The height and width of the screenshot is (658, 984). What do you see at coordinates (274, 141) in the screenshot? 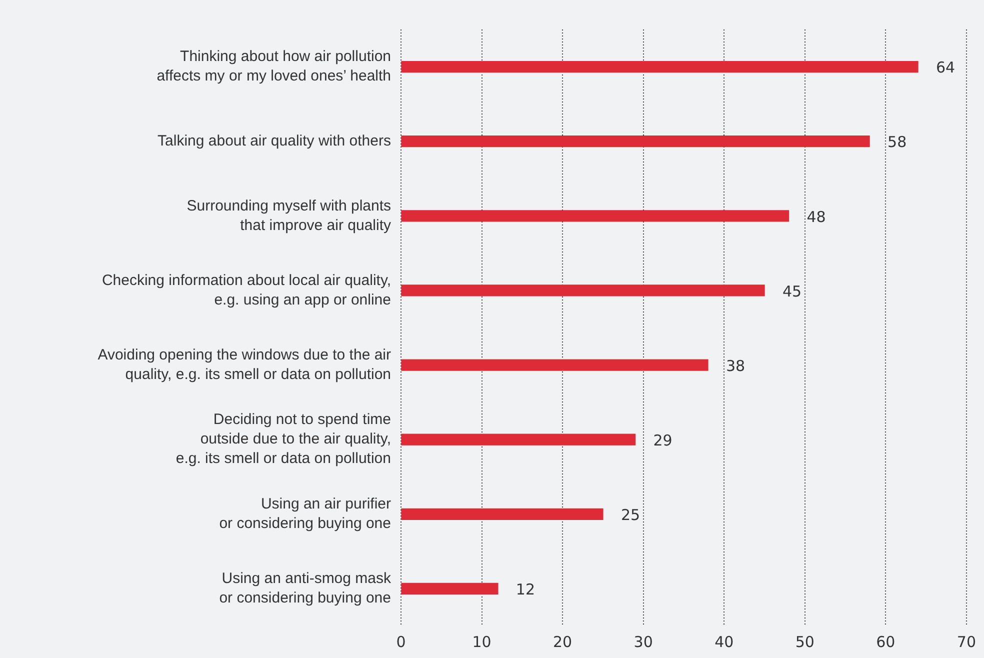
I see `y-tick-label: Talking about air quality with others` at bounding box center [274, 141].